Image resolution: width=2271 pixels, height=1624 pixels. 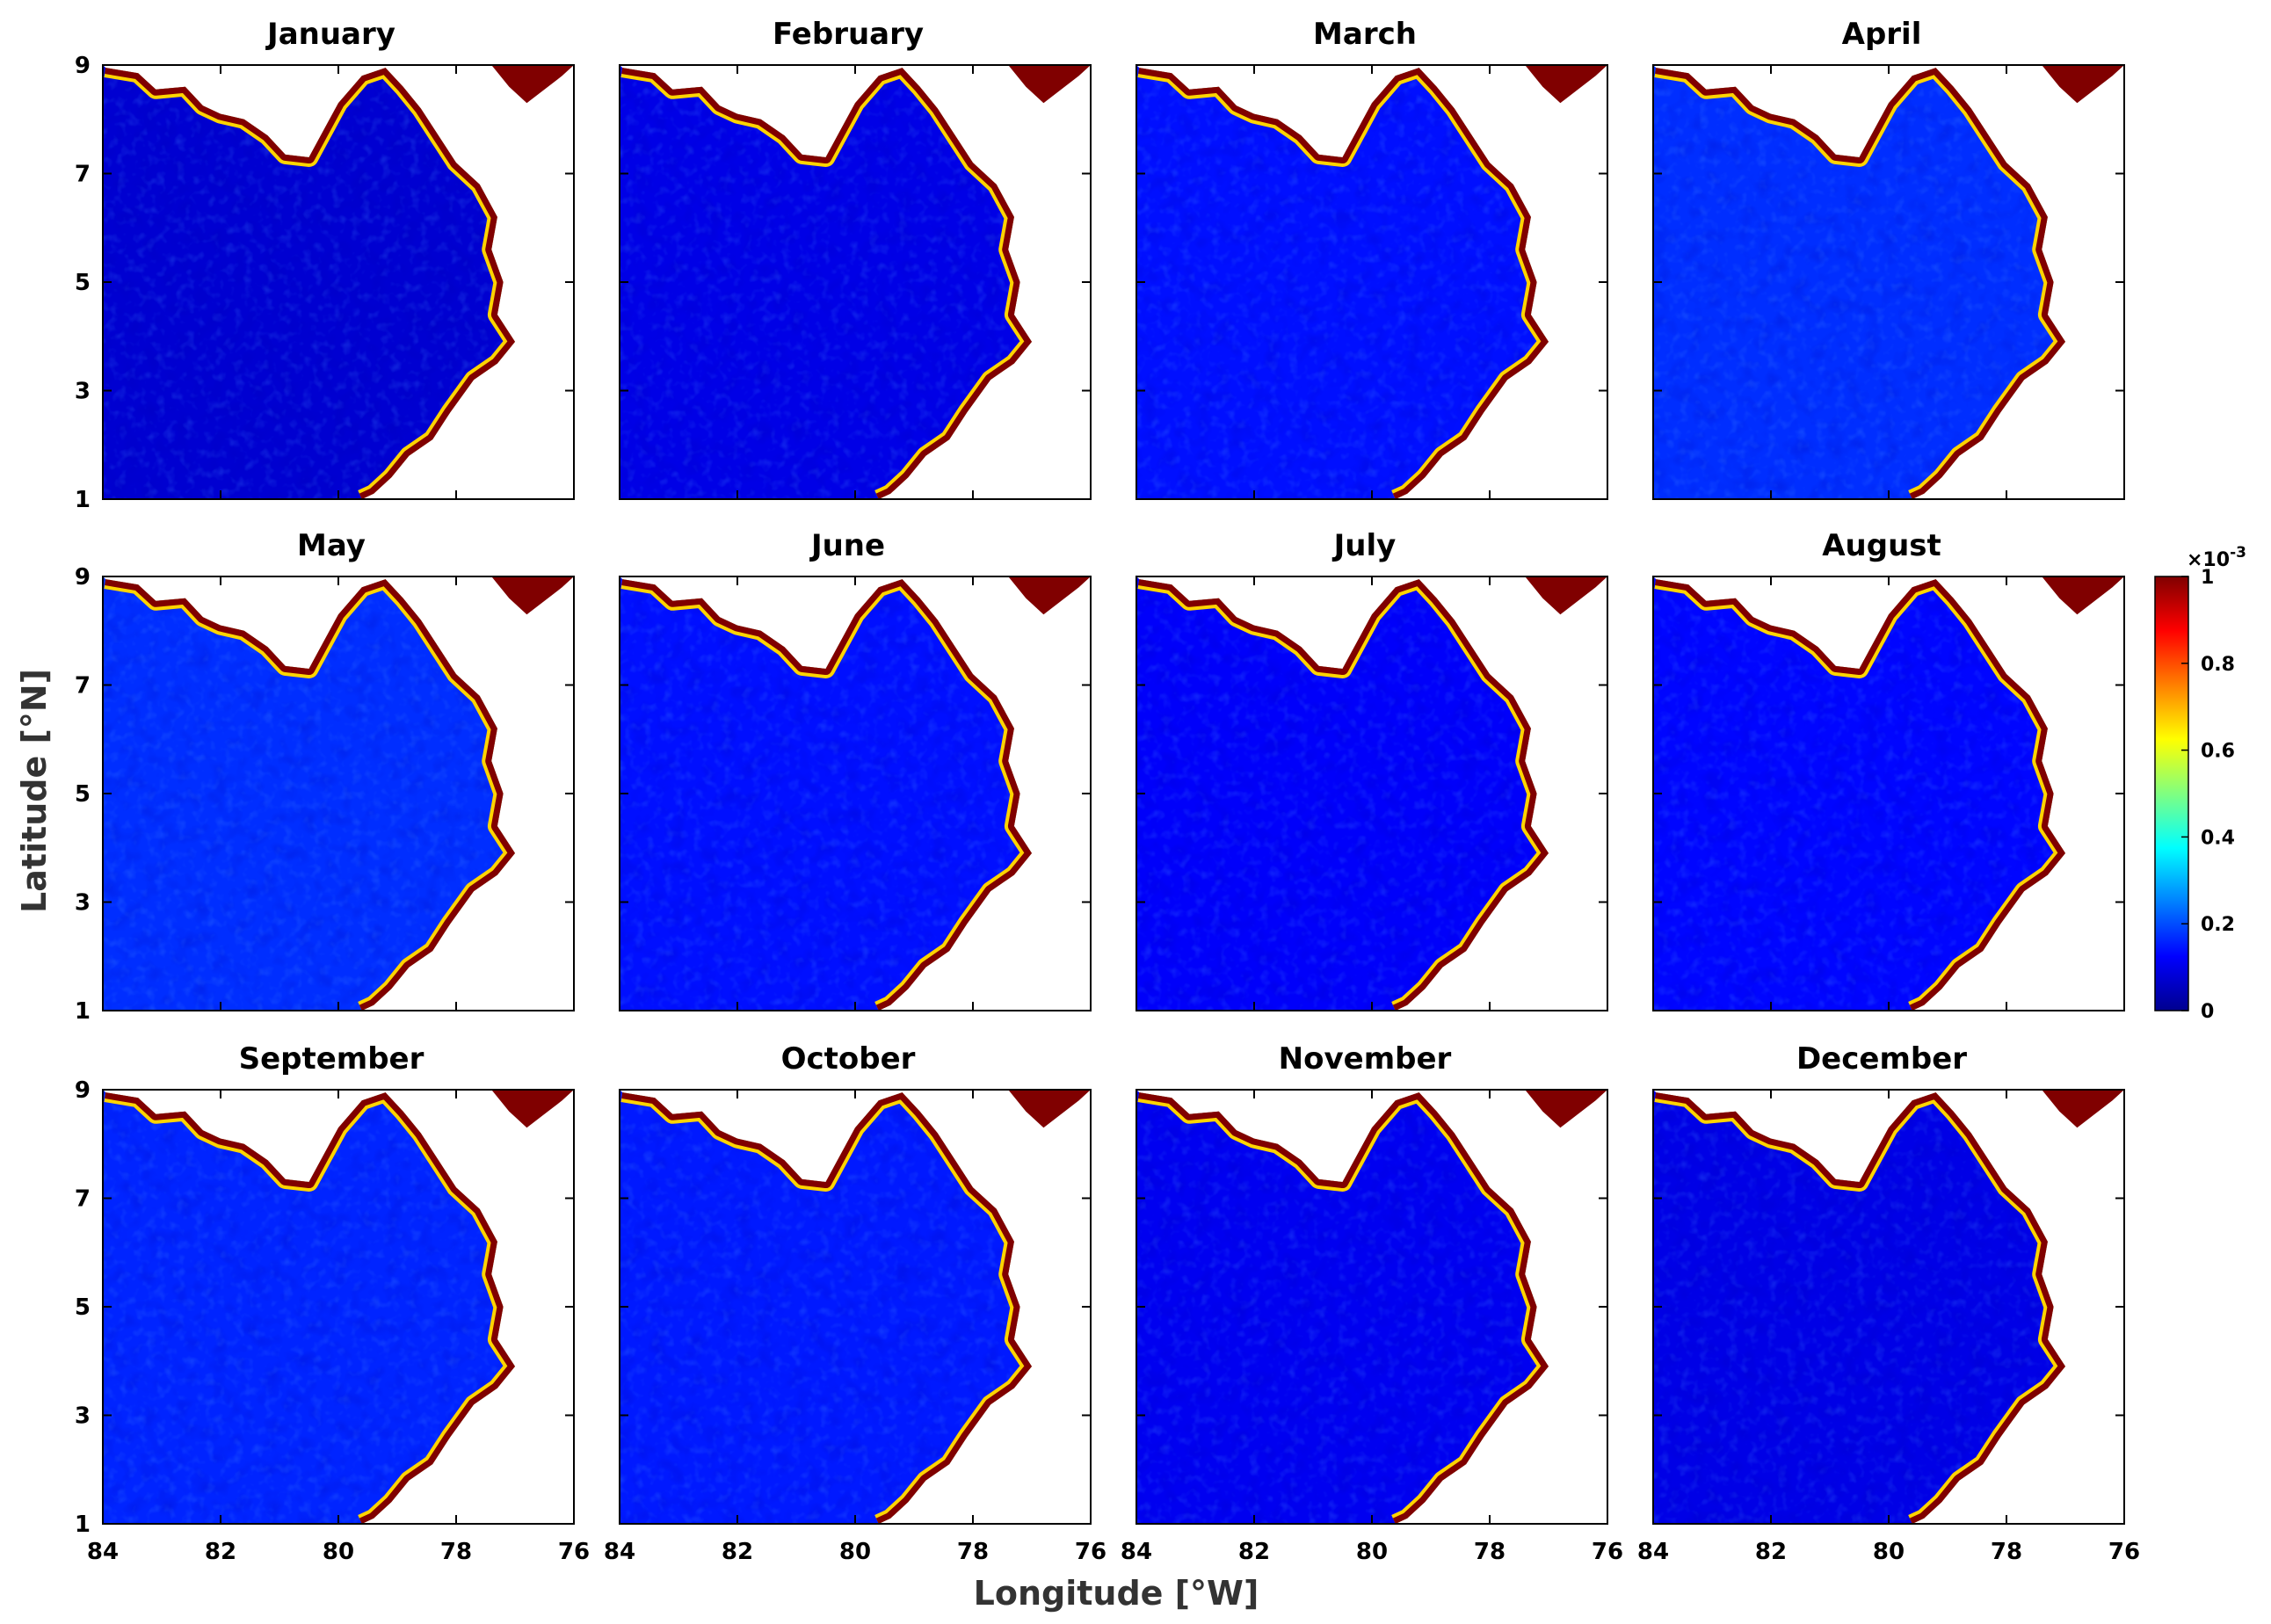 I want to click on panel-title: April, so click(x=1882, y=34).